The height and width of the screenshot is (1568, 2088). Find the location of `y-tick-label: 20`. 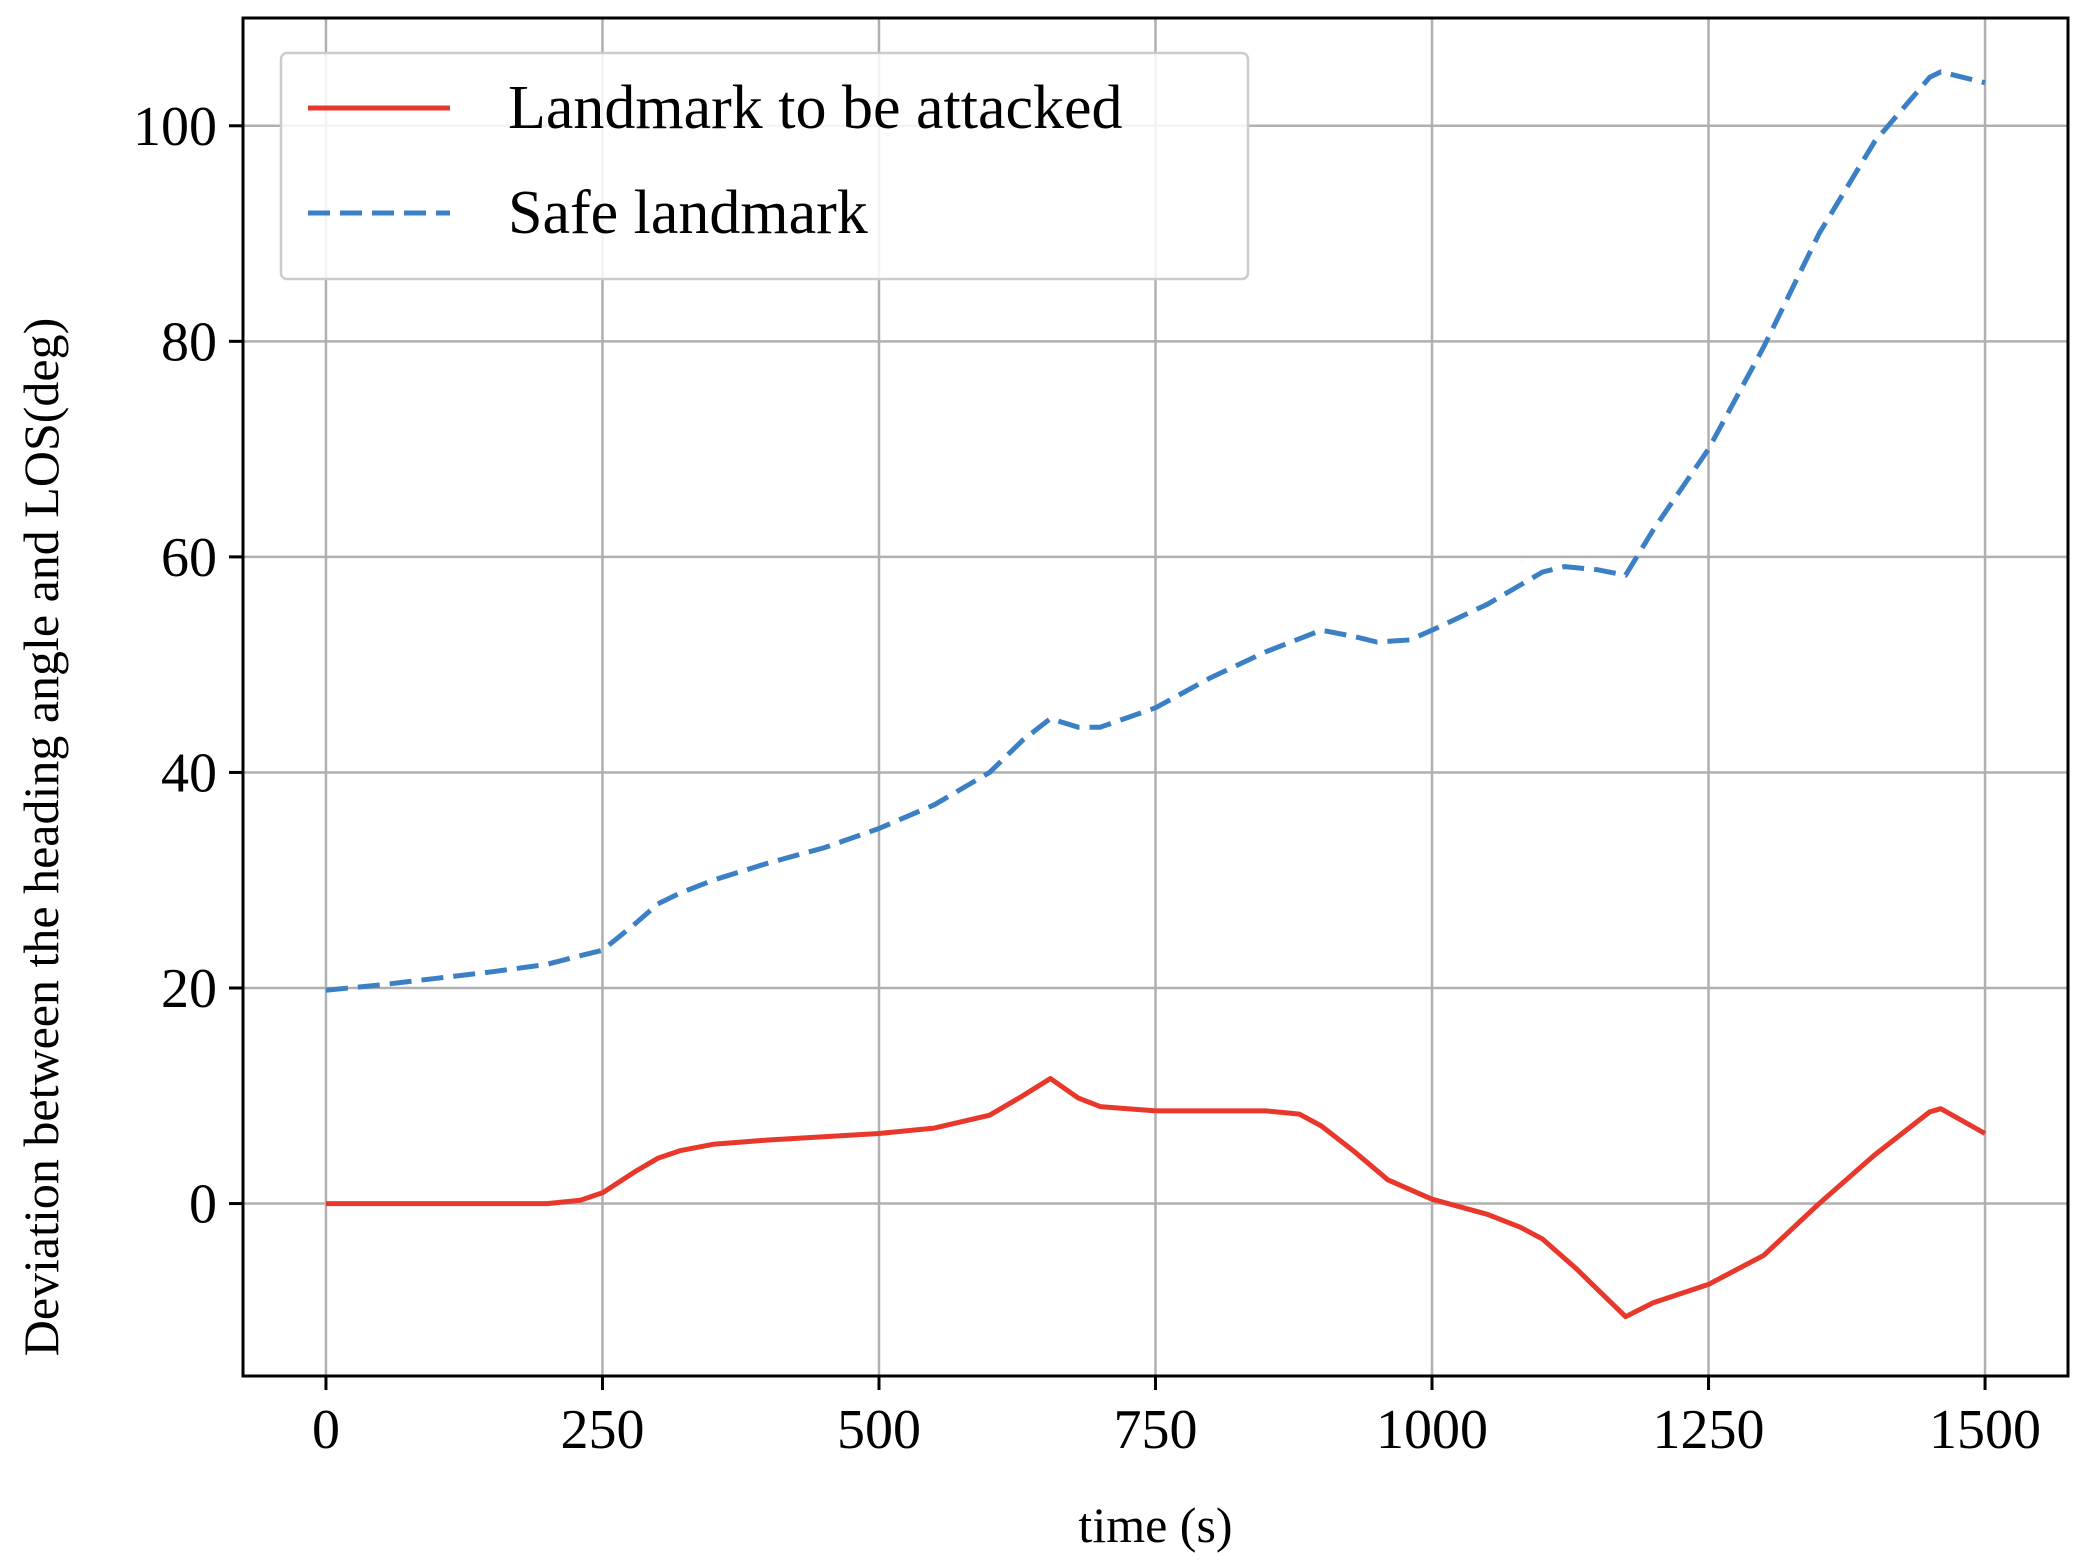

y-tick-label: 20 is located at coordinates (189, 989).